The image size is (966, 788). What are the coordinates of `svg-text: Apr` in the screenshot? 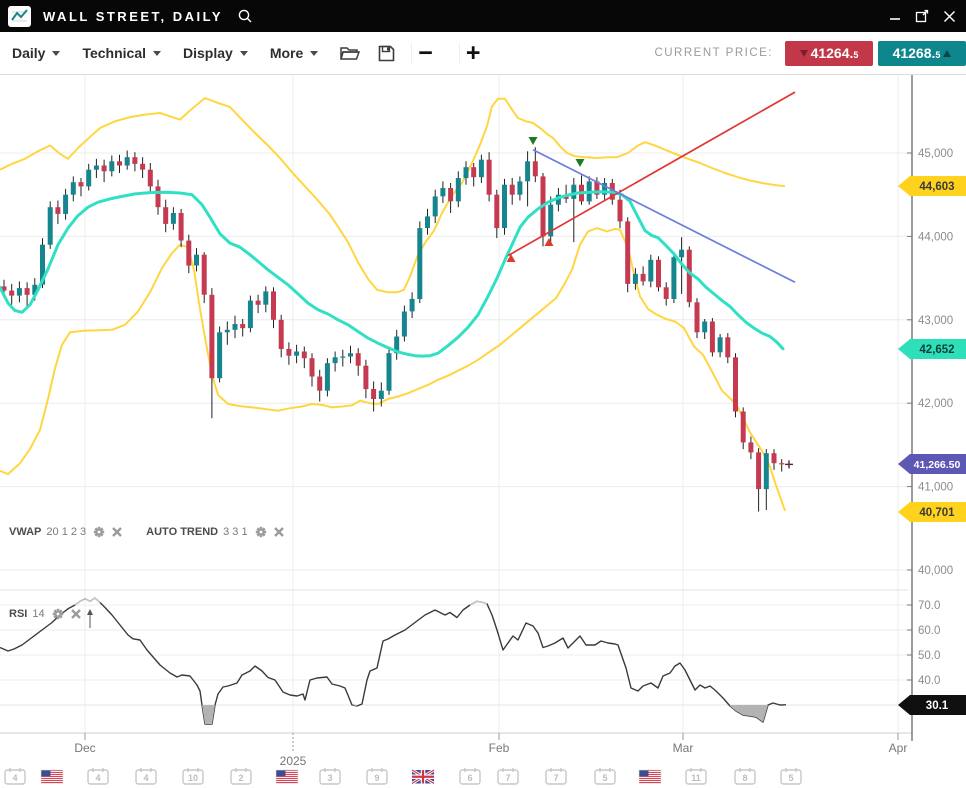 It's located at (898, 748).